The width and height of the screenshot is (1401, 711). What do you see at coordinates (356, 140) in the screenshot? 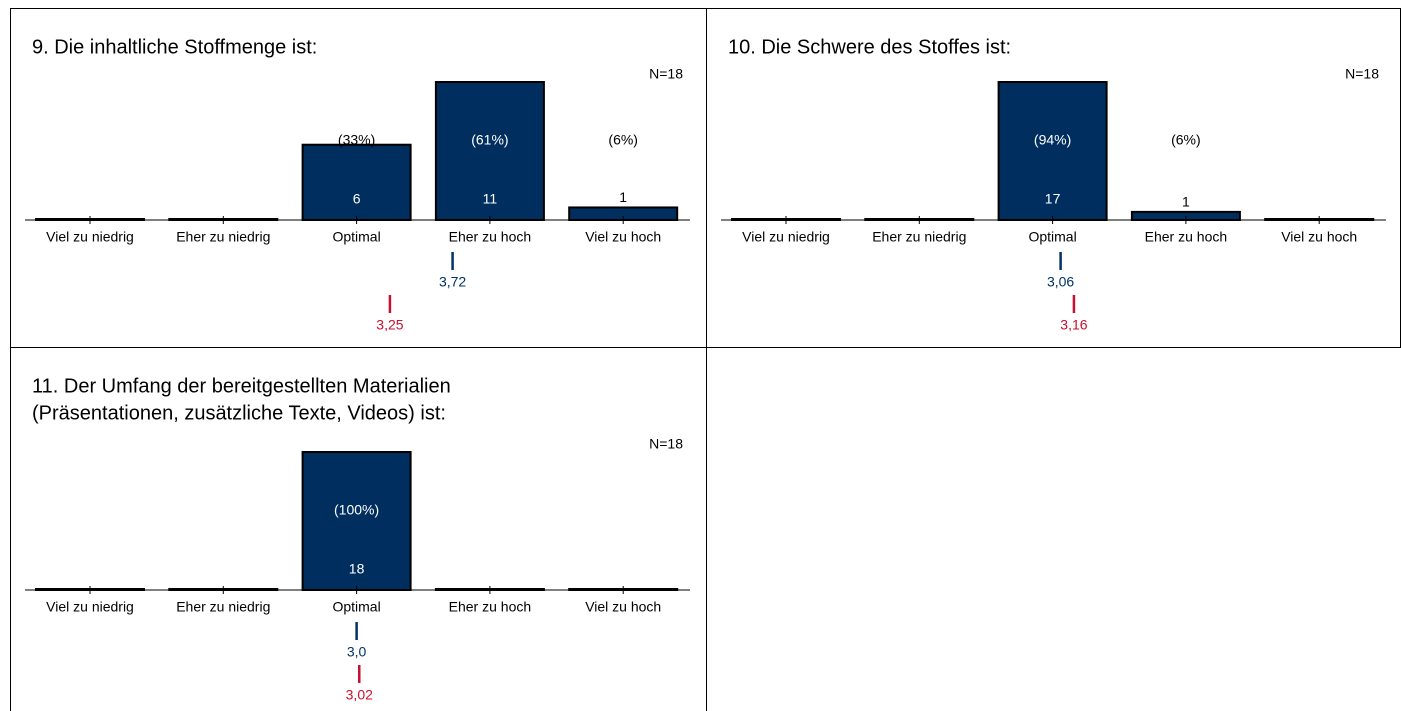
I see `share-label: (33%)` at bounding box center [356, 140].